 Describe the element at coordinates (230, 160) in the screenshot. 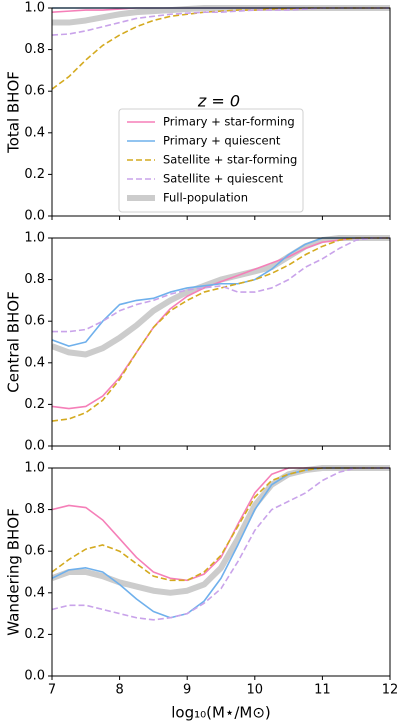

I see `legend-label: Satellite + star-forming` at that location.